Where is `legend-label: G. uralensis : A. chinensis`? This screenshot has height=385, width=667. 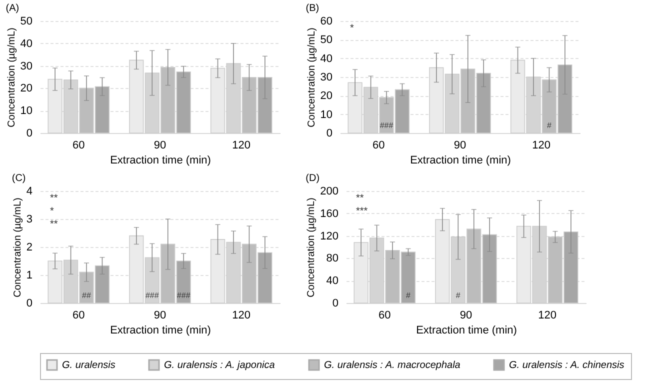
legend-label: G. uralensis : A. chinensis is located at coordinates (566, 365).